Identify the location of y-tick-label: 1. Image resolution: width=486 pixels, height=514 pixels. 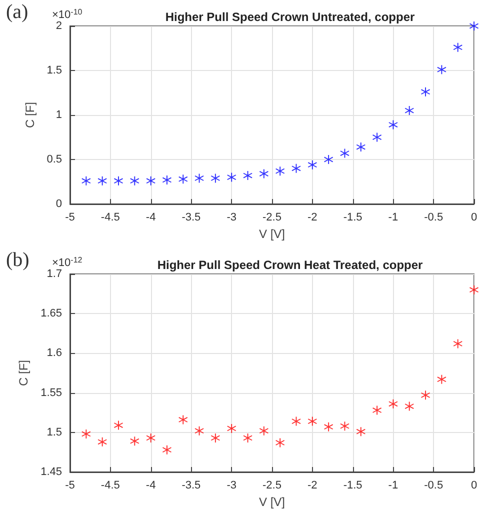
(59, 115).